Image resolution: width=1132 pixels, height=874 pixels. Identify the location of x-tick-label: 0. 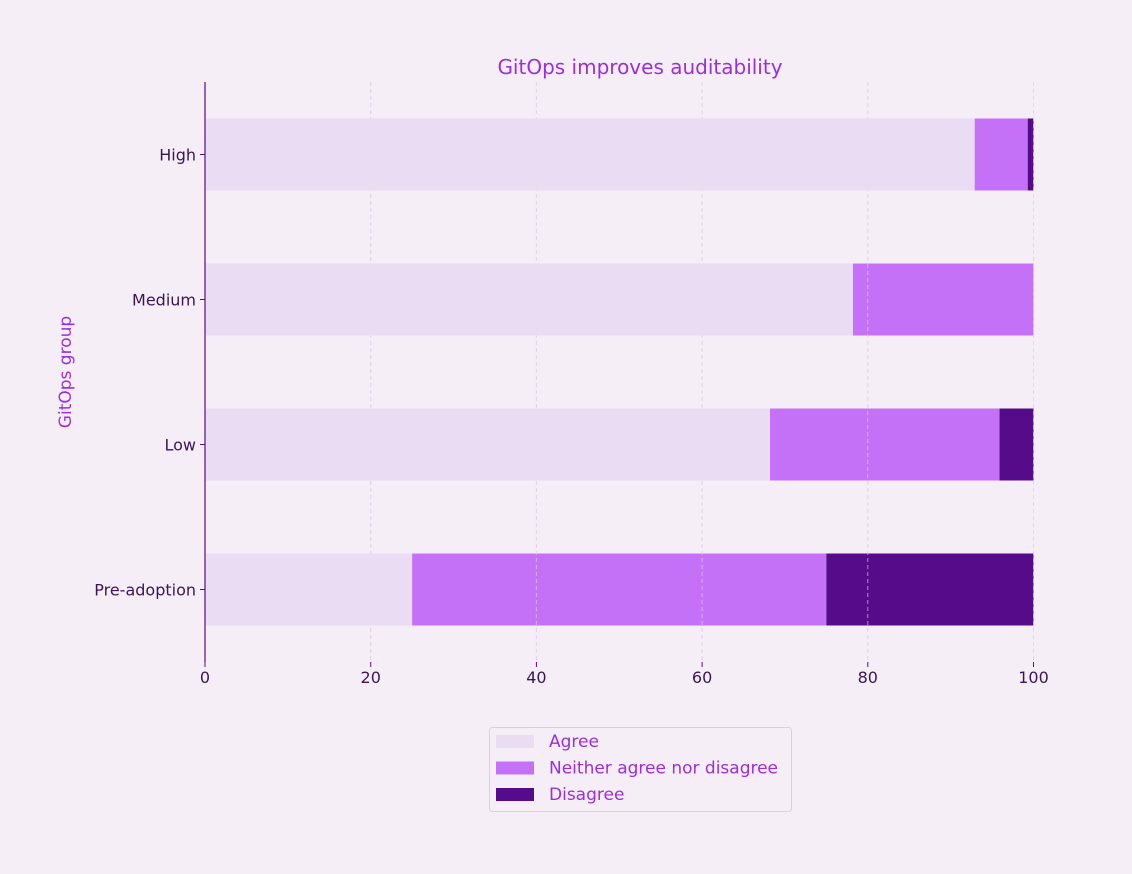
(205, 677).